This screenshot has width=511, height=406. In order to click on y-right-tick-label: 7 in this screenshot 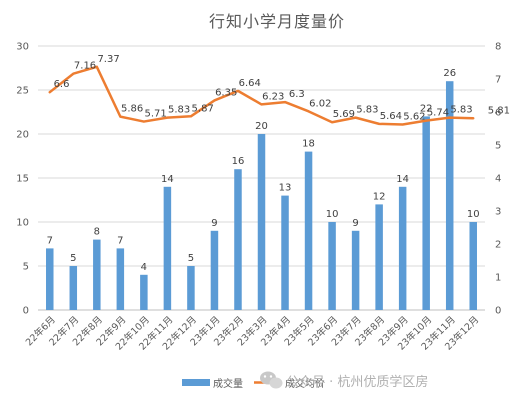, I will do `click(498, 80)`.